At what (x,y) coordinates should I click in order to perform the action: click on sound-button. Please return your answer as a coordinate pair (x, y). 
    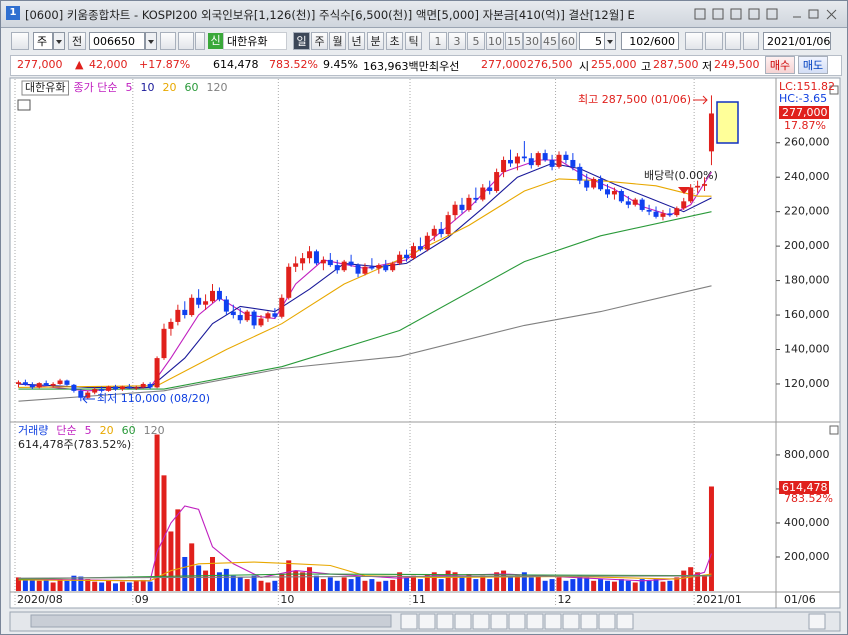
    Looking at the image, I should click on (186, 41).